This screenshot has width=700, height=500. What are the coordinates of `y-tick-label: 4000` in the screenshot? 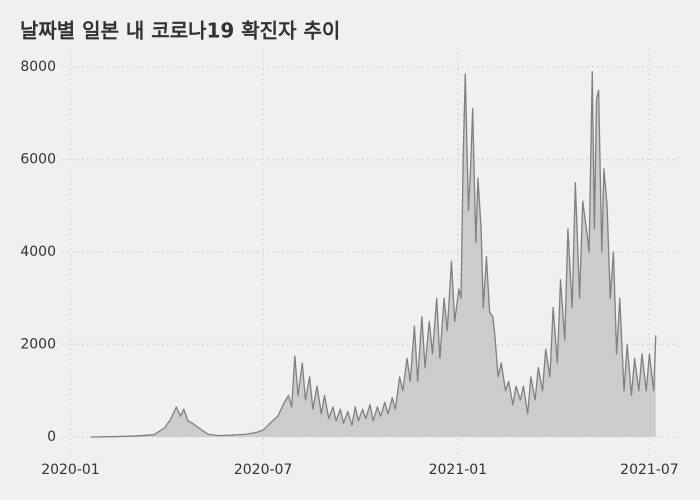 It's located at (38, 252).